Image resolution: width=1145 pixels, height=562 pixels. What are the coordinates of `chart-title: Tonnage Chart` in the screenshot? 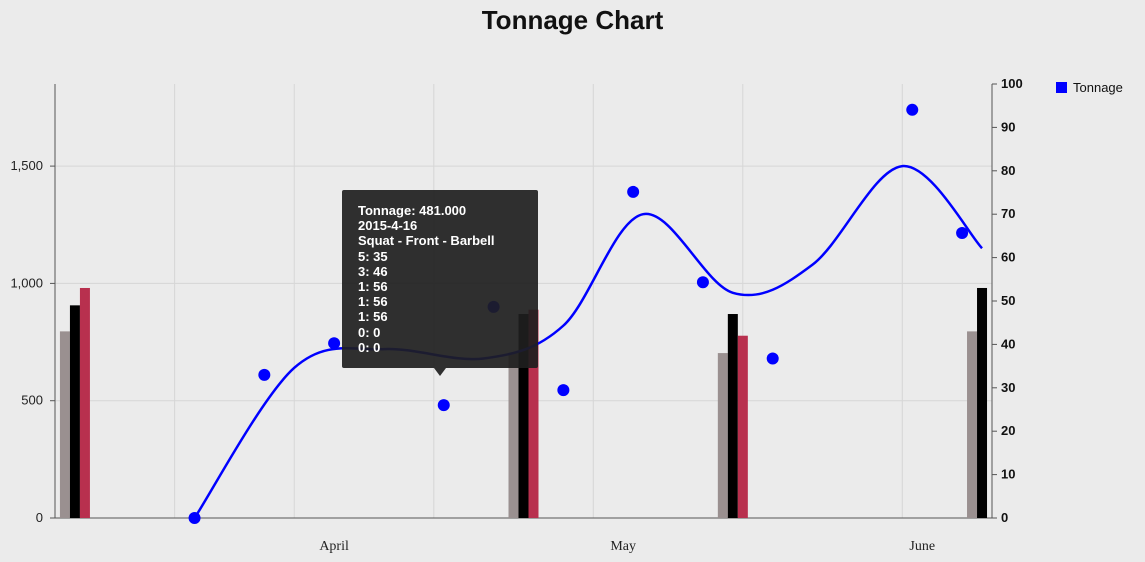 It's located at (572, 20).